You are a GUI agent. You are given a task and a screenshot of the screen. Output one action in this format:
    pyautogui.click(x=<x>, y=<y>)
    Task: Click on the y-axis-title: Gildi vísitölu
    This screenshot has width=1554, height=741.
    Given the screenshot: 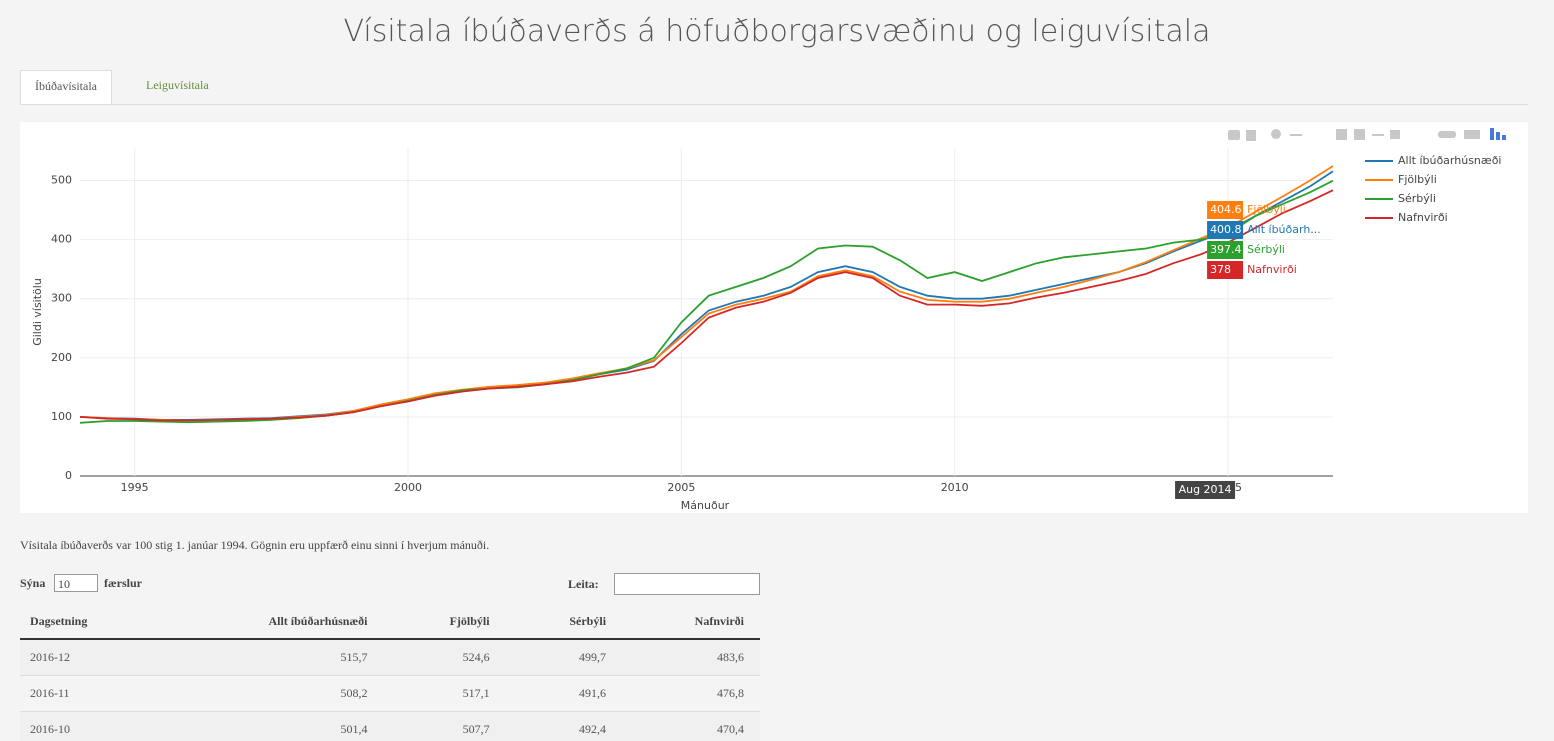 What is the action you would take?
    pyautogui.click(x=37, y=312)
    